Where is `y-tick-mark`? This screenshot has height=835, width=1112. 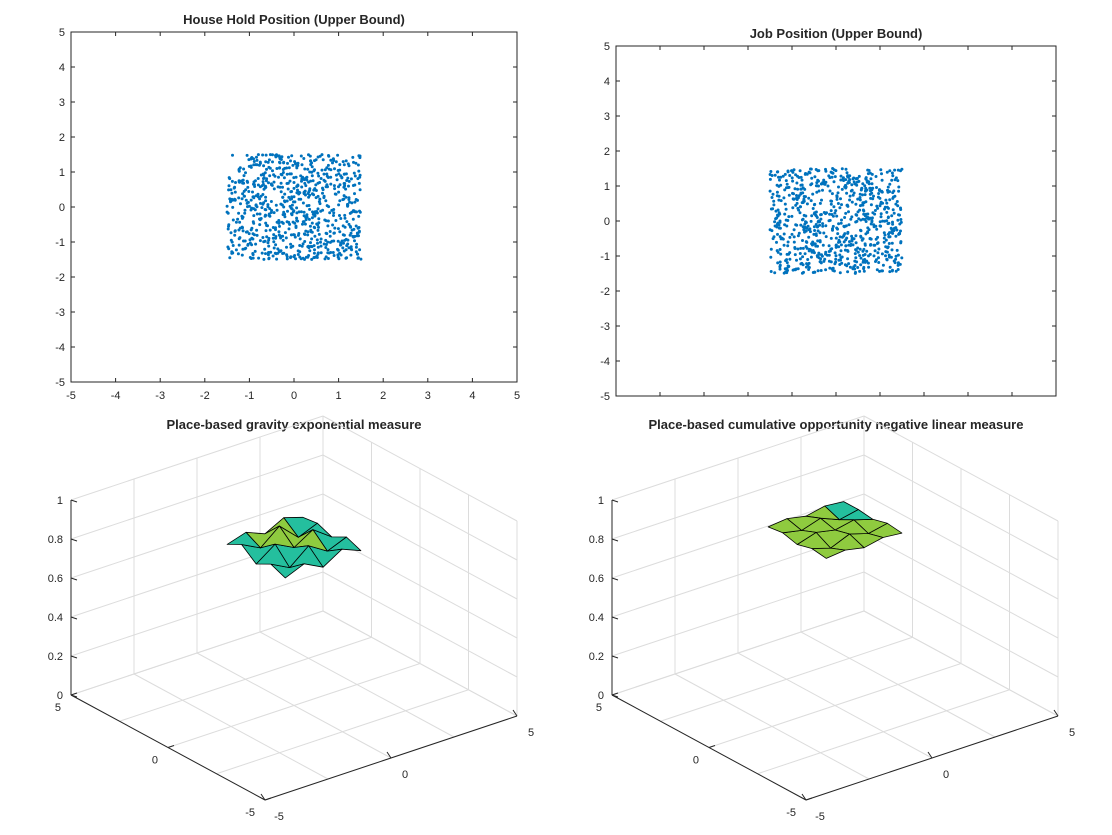
y-tick-mark is located at coordinates (74, 694).